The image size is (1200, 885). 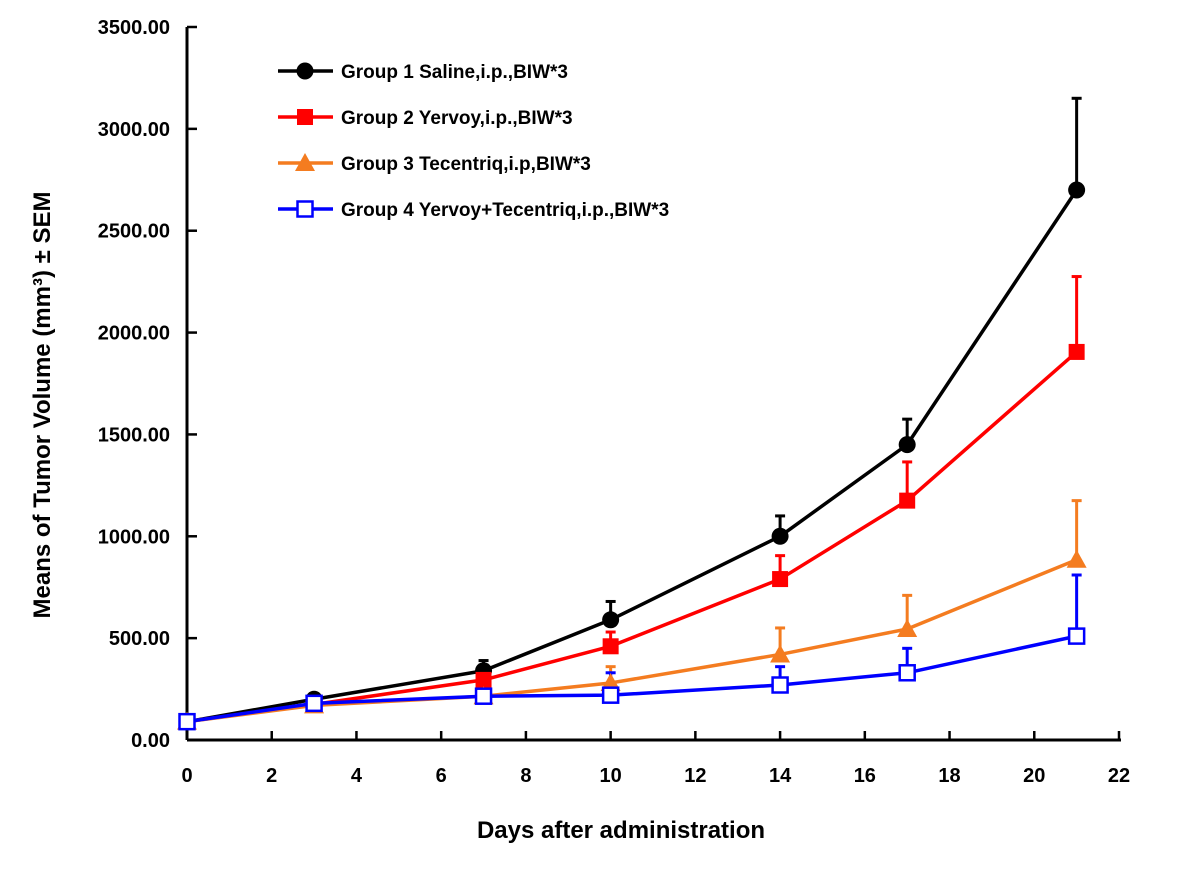 I want to click on x-tick-label: 12, so click(x=695, y=776).